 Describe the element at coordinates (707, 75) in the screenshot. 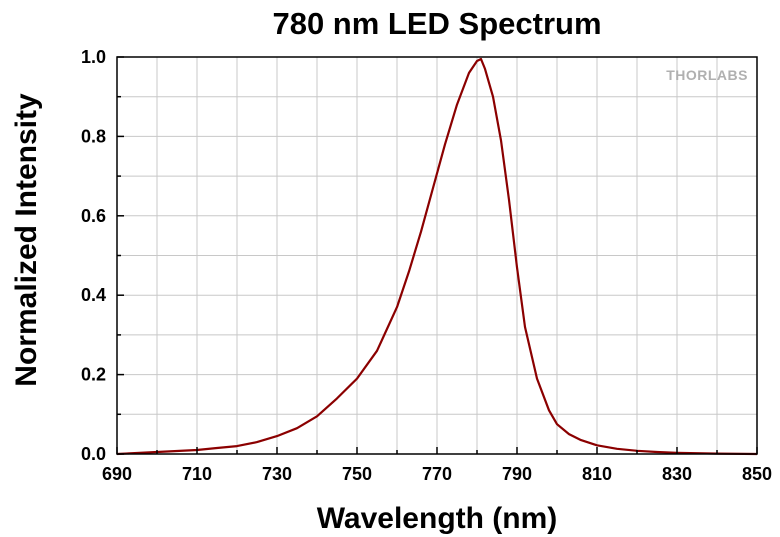

I see `thorlabs-logo: THORLABS` at that location.